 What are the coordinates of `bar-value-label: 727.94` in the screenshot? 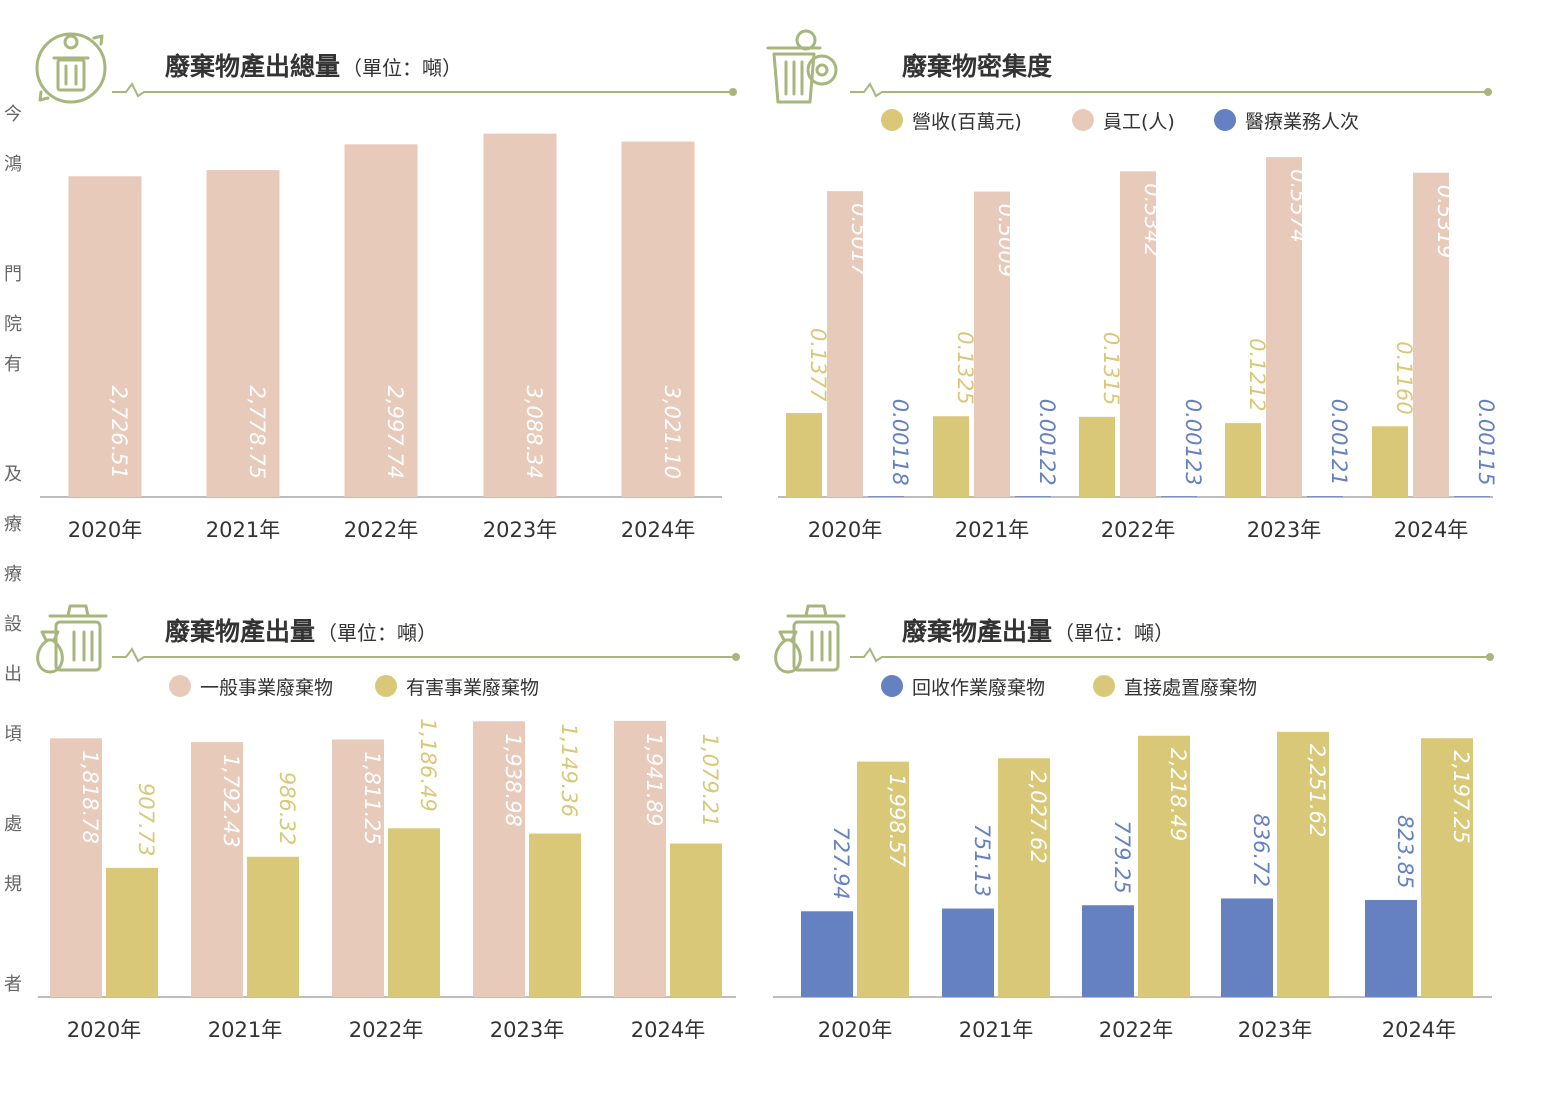 It's located at (841, 862).